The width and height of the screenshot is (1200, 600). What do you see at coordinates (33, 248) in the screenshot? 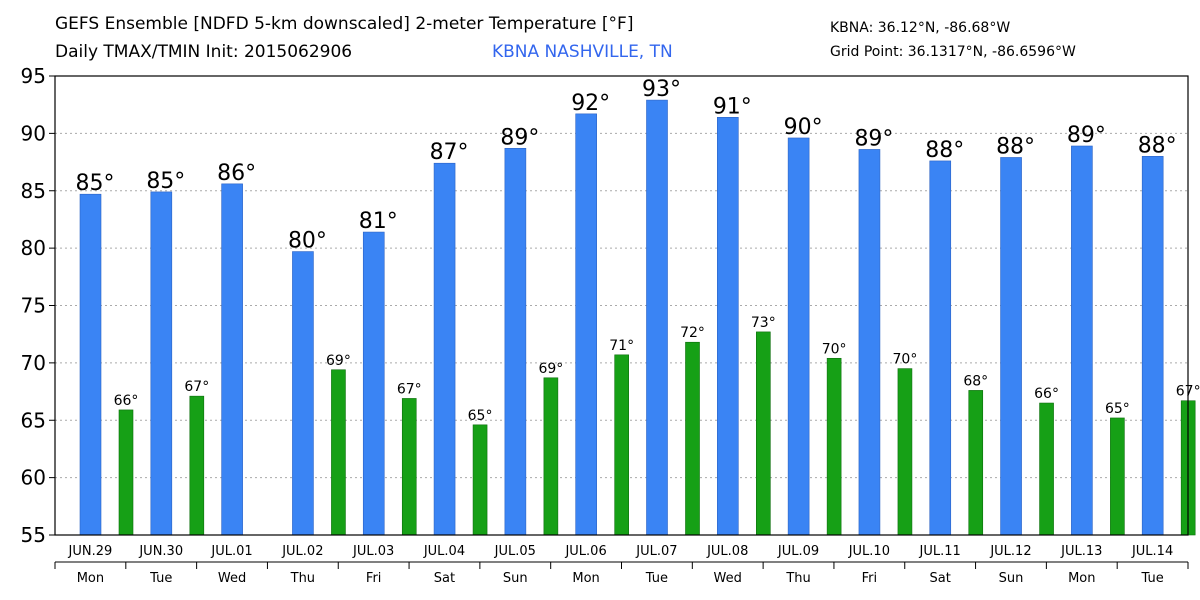
I see `y-tick-label: 80` at bounding box center [33, 248].